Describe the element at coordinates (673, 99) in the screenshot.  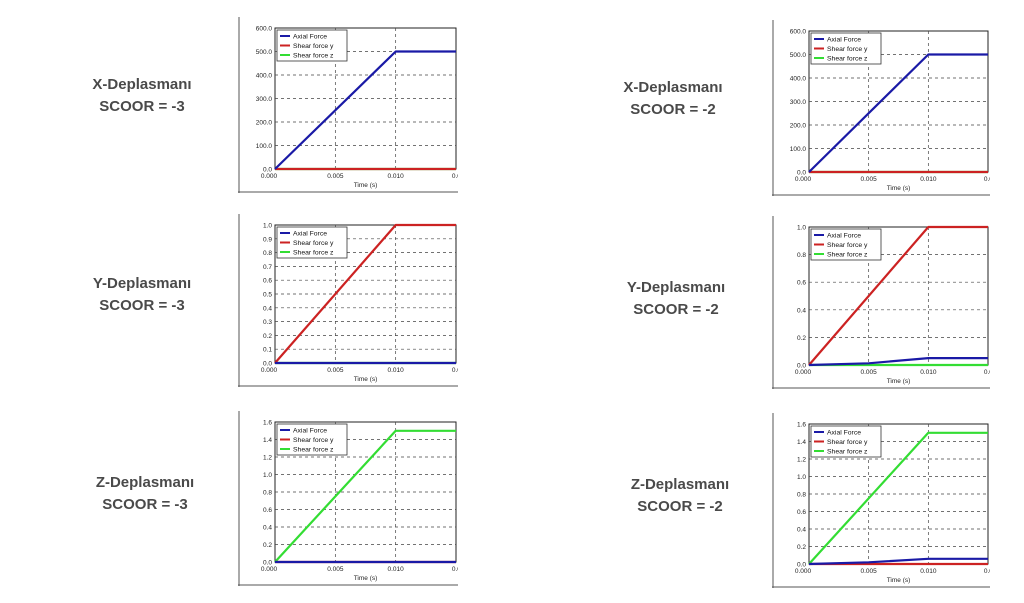
I see `x-displacement-label-right: X-Deplasmanı SCOOR = -2` at that location.